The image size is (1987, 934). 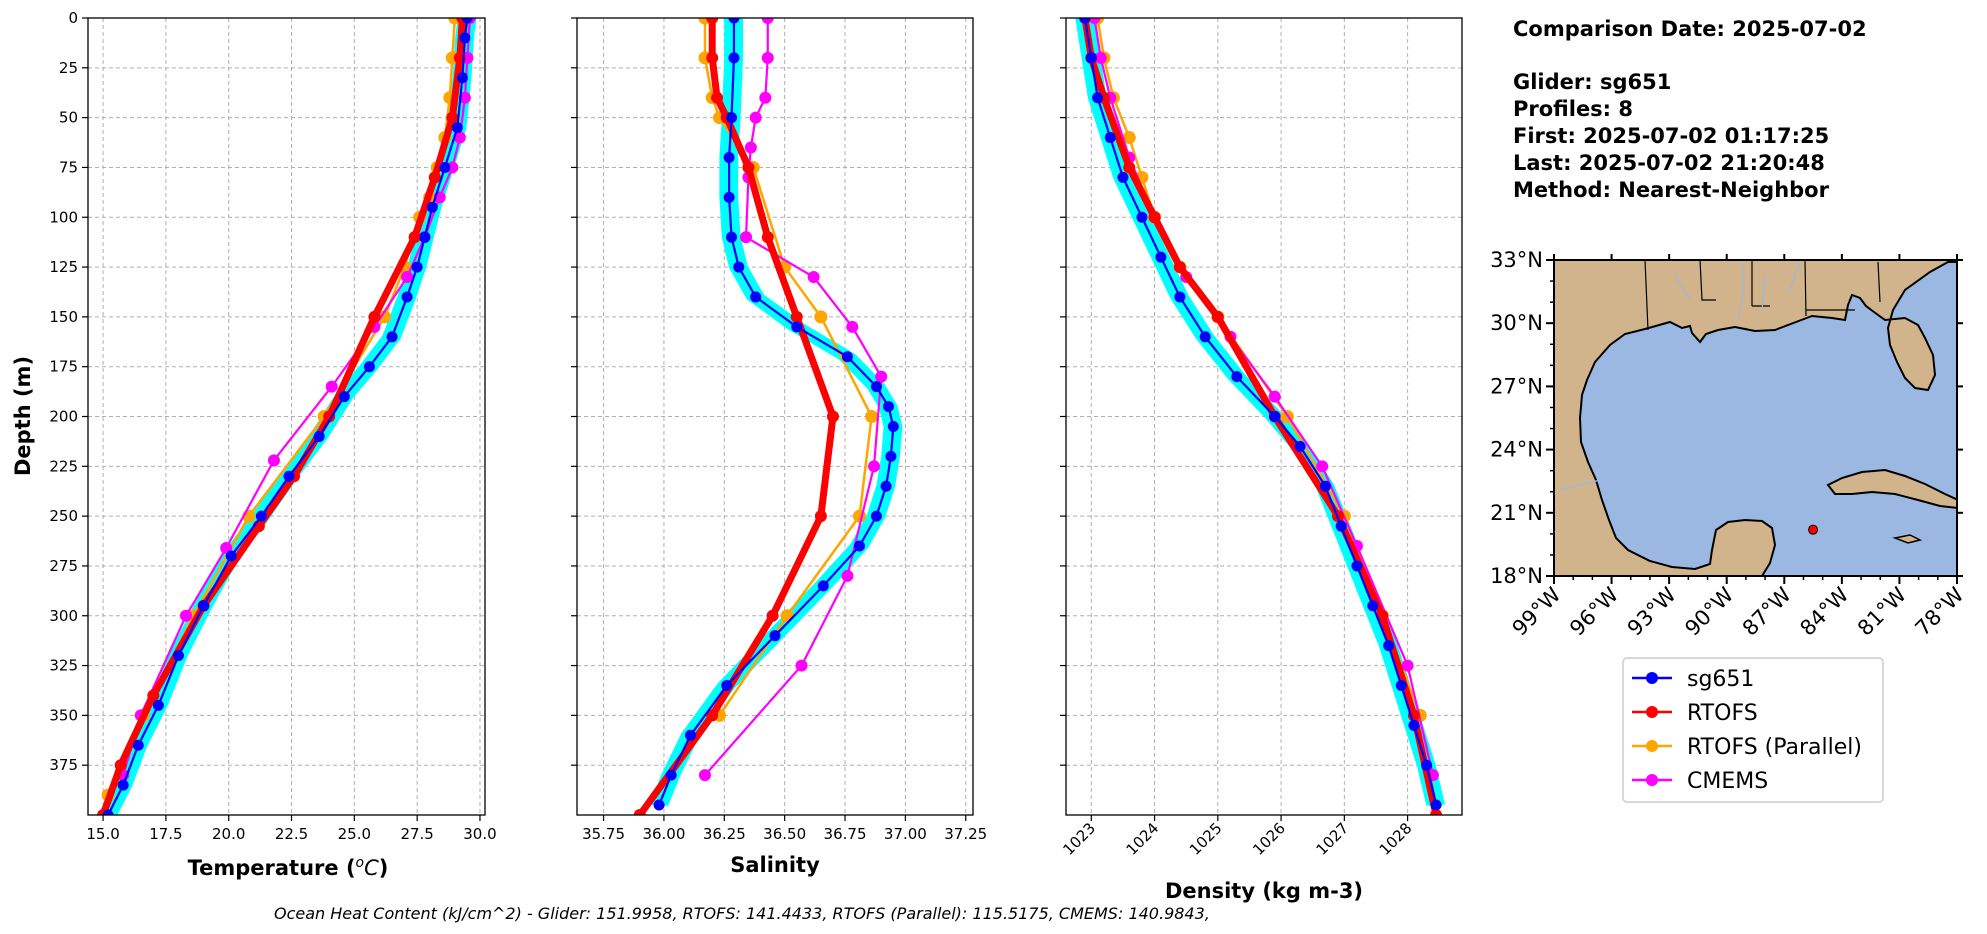 What do you see at coordinates (1537, 611) in the screenshot?
I see `map-lon-label: 99°W` at bounding box center [1537, 611].